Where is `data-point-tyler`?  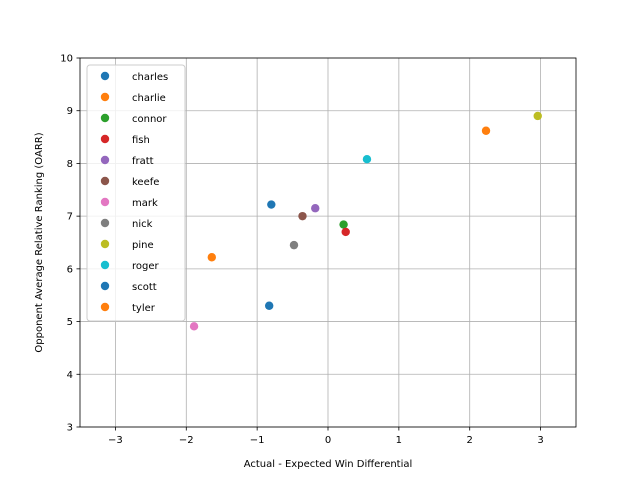 data-point-tyler is located at coordinates (211, 257).